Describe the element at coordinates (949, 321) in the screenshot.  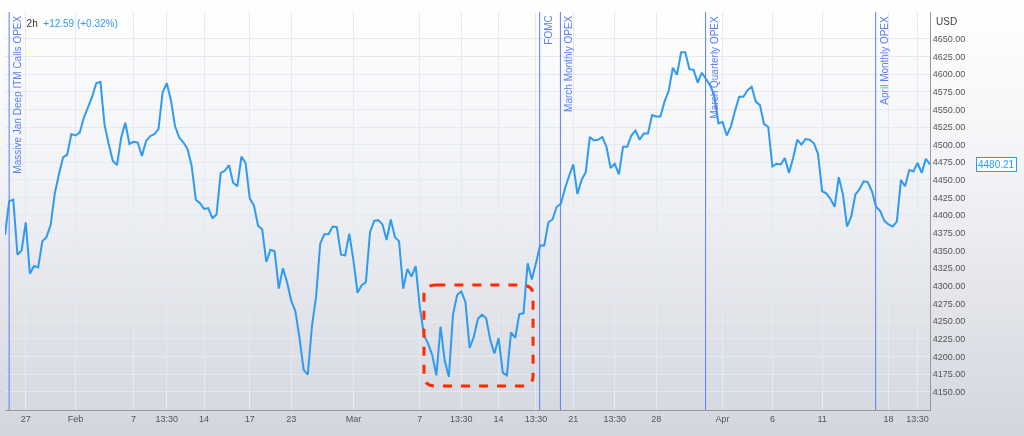
I see `y-tick-label: 4250.00` at that location.